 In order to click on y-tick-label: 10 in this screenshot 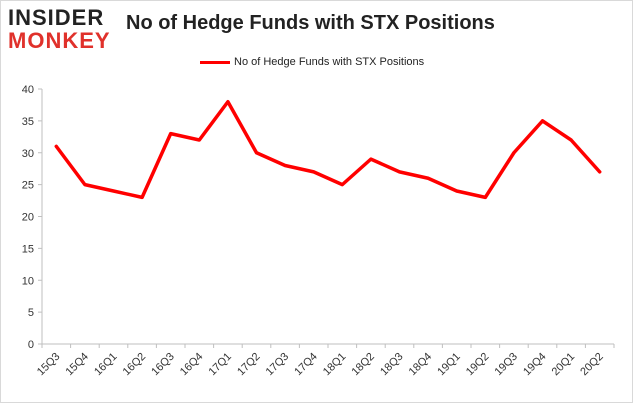, I will do `click(28, 281)`.